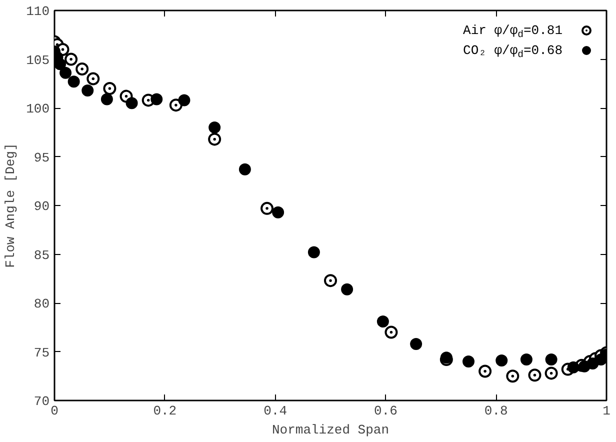 The height and width of the screenshot is (442, 616). I want to click on x-tick-label: 0.2, so click(165, 411).